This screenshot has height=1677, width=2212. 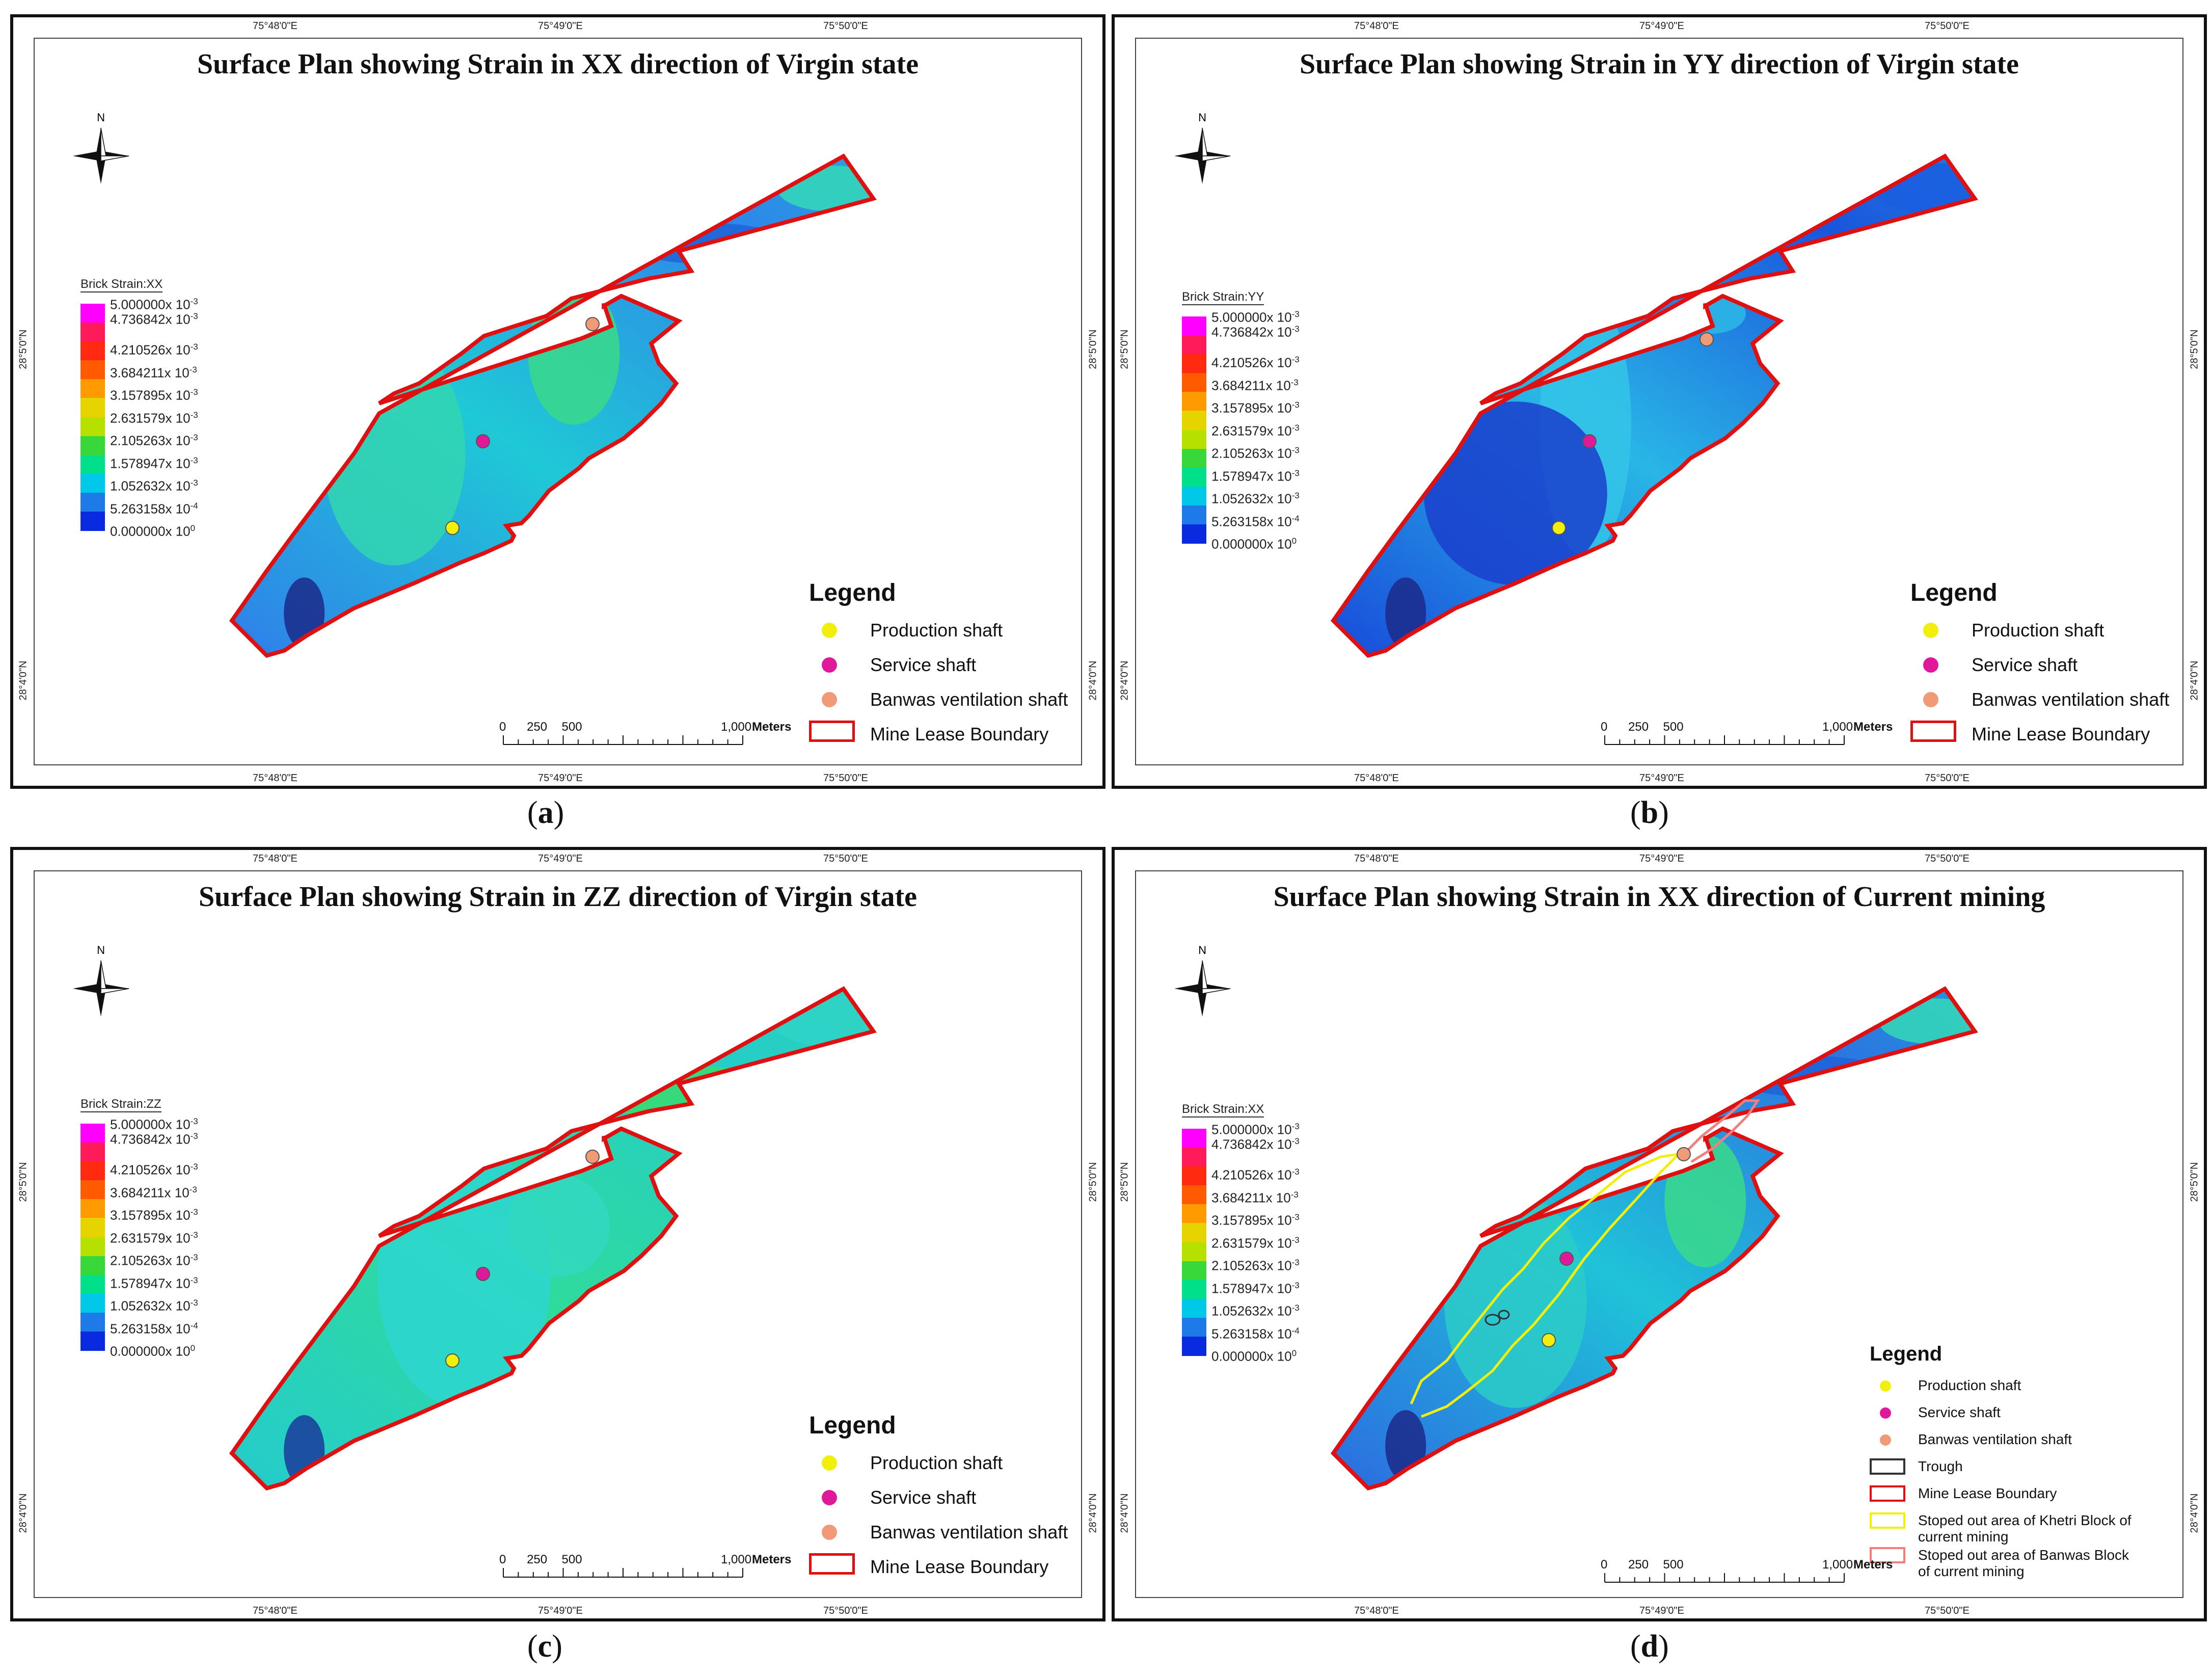 I want to click on banwas-ventilation-shaft, so click(x=1707, y=340).